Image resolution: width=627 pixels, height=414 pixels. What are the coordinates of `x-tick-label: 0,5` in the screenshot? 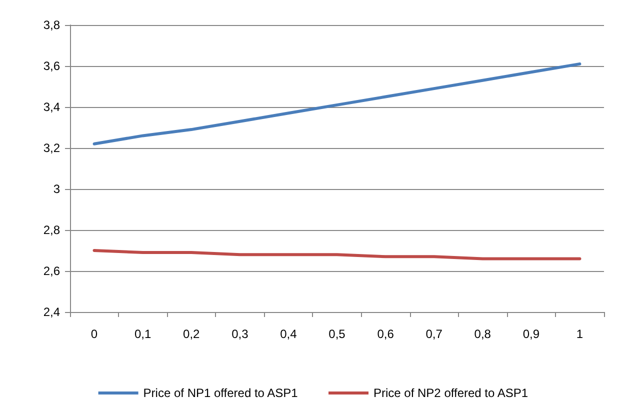 It's located at (337, 334).